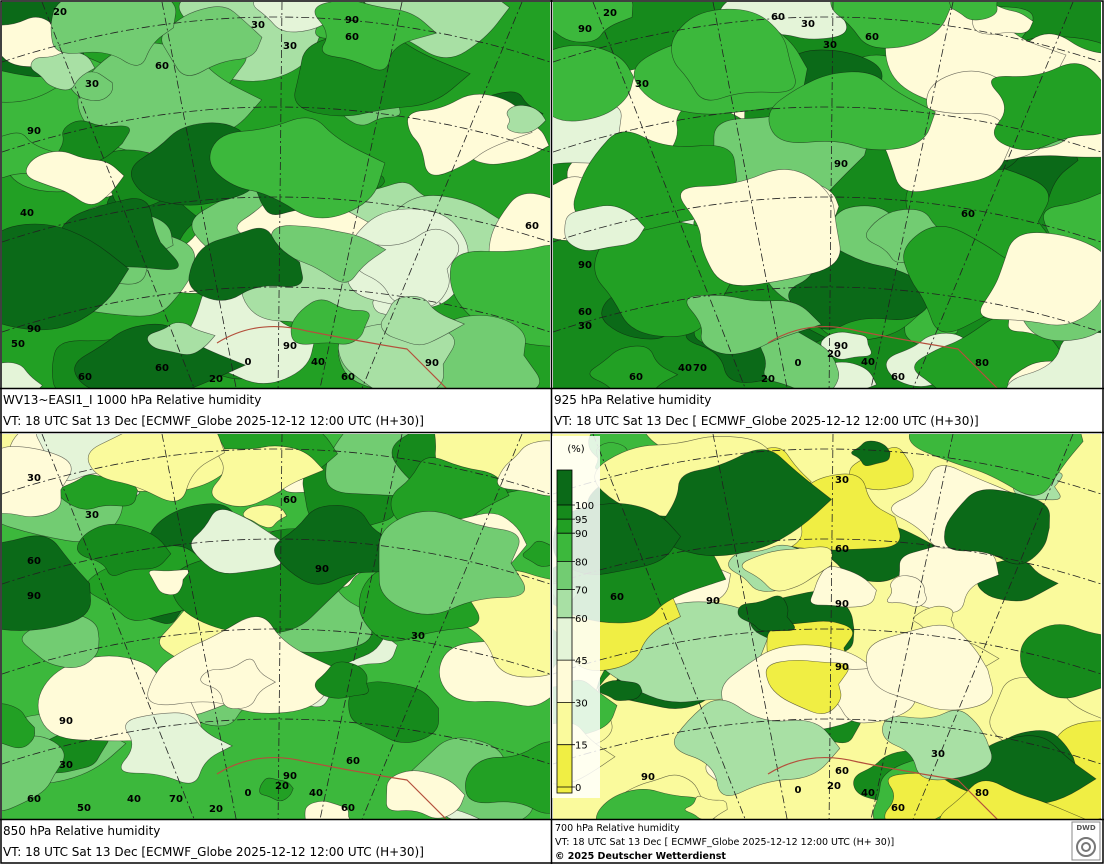 The image size is (1104, 864). What do you see at coordinates (581, 661) in the screenshot?
I see `legend-tick-label: 45` at bounding box center [581, 661].